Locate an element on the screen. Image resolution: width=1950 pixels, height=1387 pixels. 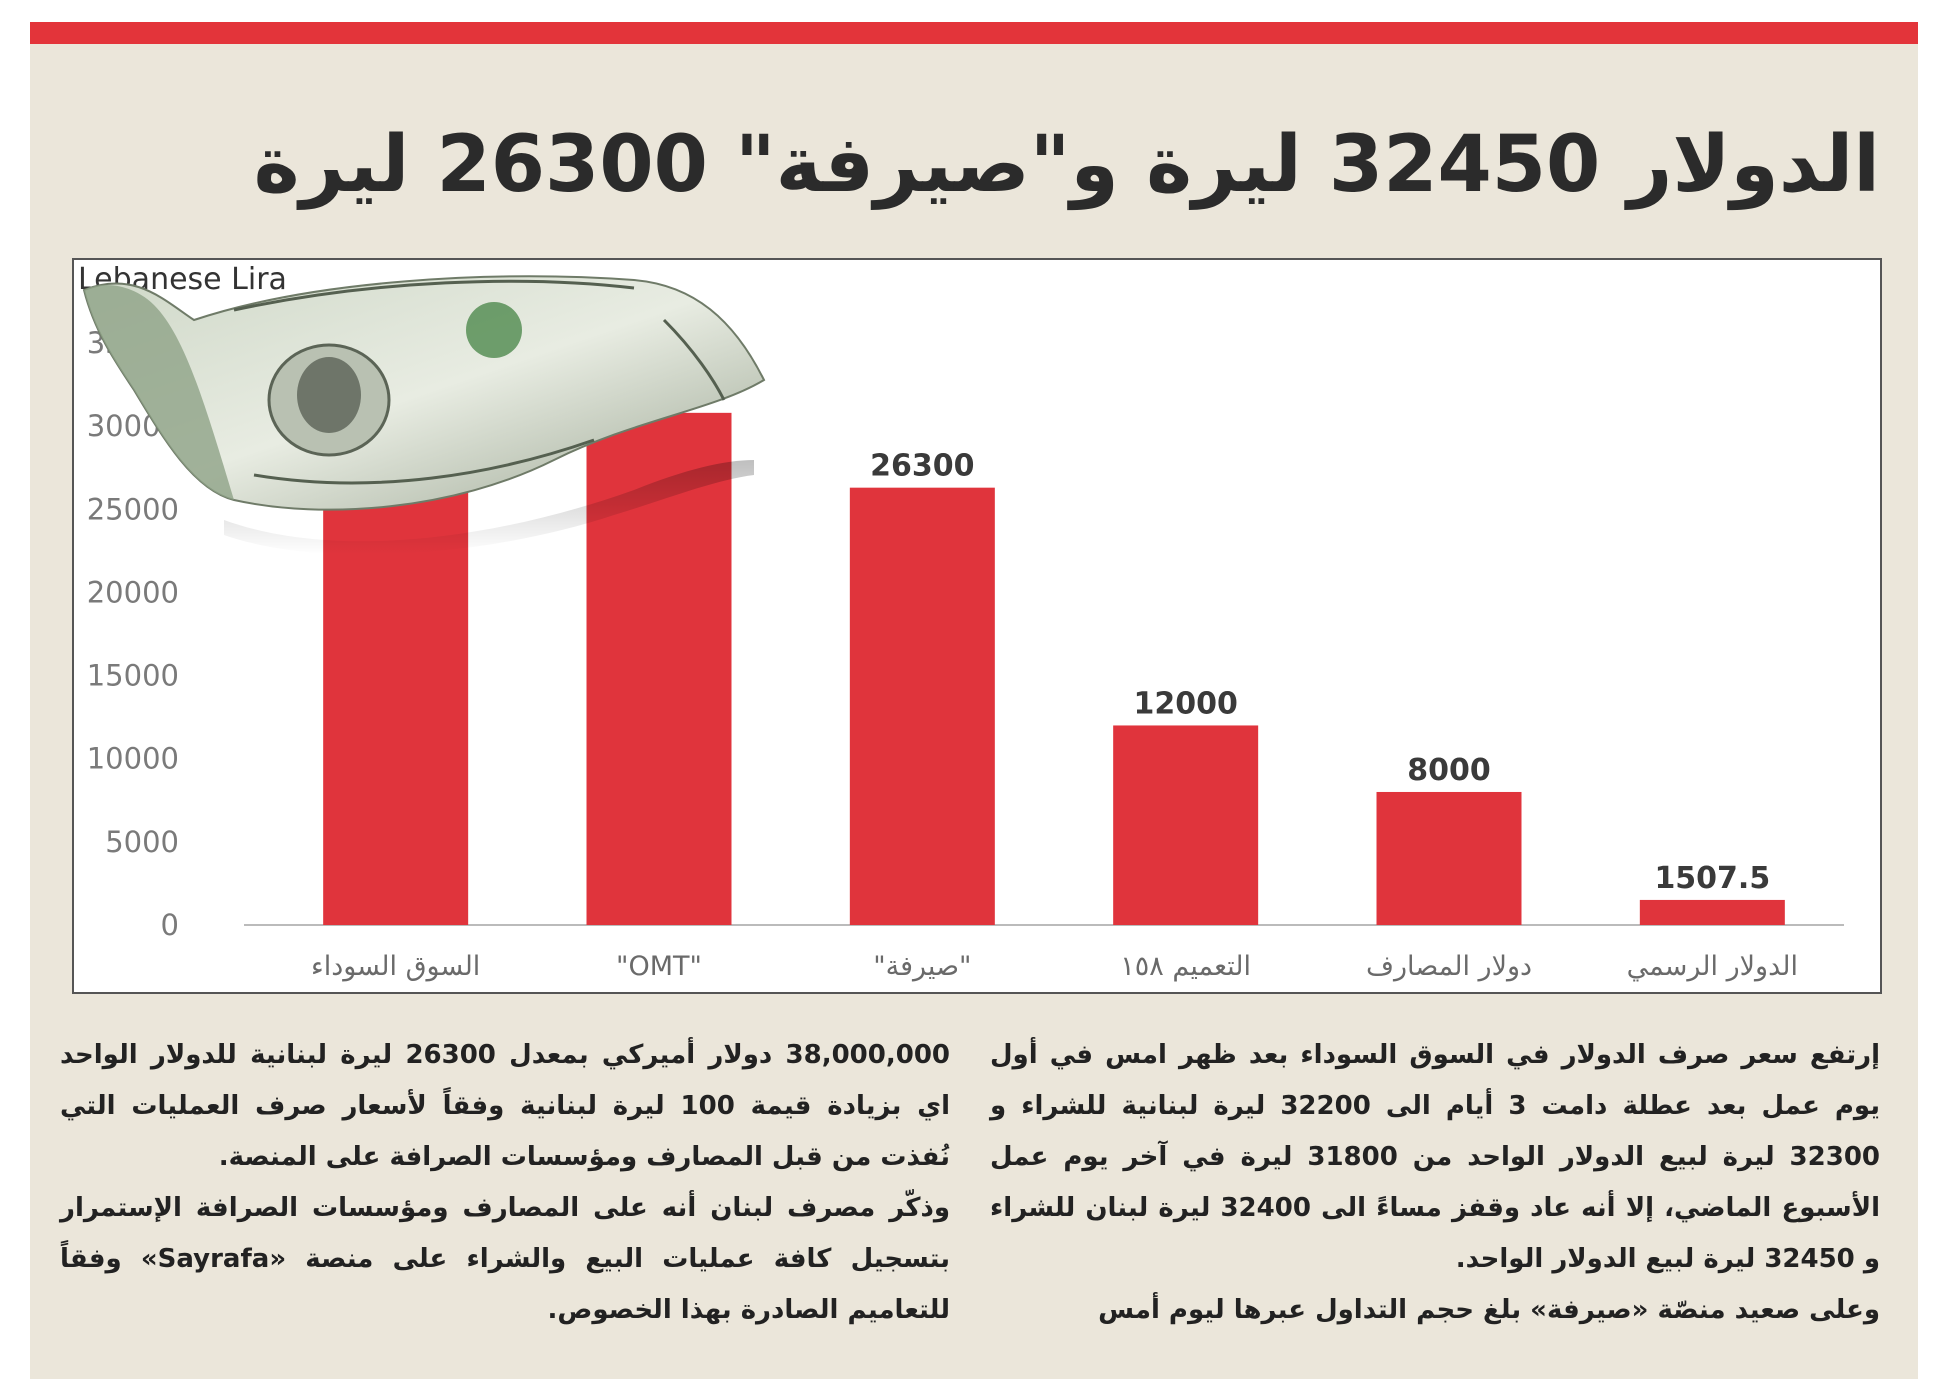
y-tick-label: 5000 is located at coordinates (142, 842).